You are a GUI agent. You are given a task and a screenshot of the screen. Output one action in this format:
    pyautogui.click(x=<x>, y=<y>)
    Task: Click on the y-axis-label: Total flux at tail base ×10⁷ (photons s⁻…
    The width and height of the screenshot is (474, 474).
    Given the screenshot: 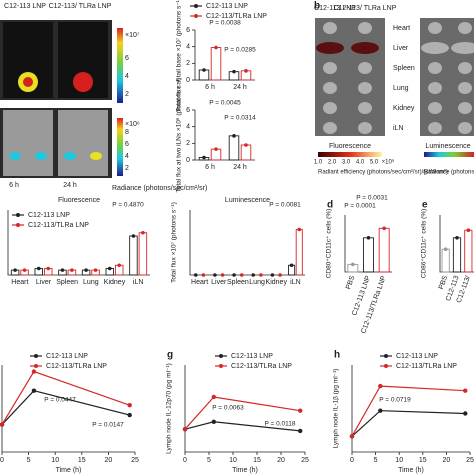 What is the action you would take?
    pyautogui.click(x=179, y=56)
    